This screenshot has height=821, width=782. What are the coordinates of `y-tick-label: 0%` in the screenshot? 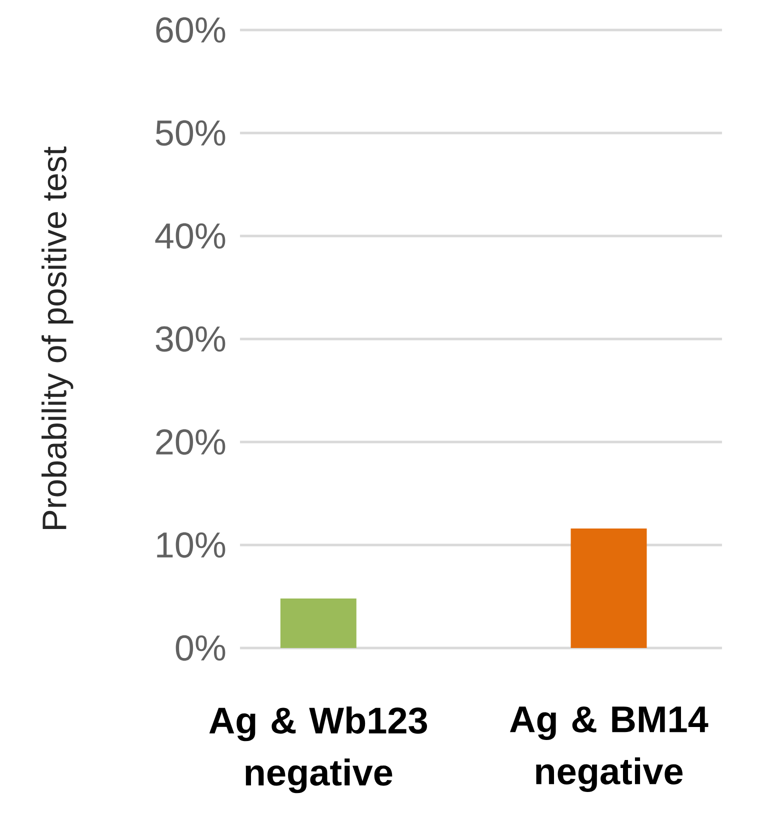 It's located at (201, 648).